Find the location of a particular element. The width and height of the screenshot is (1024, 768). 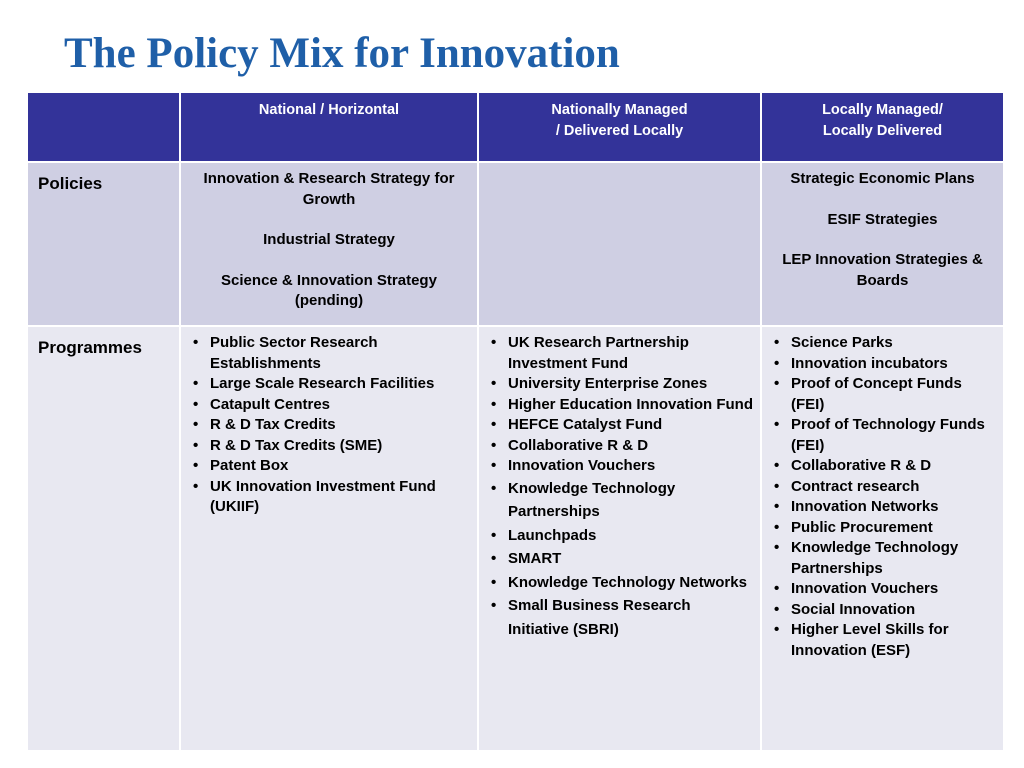

slide-title: The Policy Mix for Innovation is located at coordinates (342, 53).